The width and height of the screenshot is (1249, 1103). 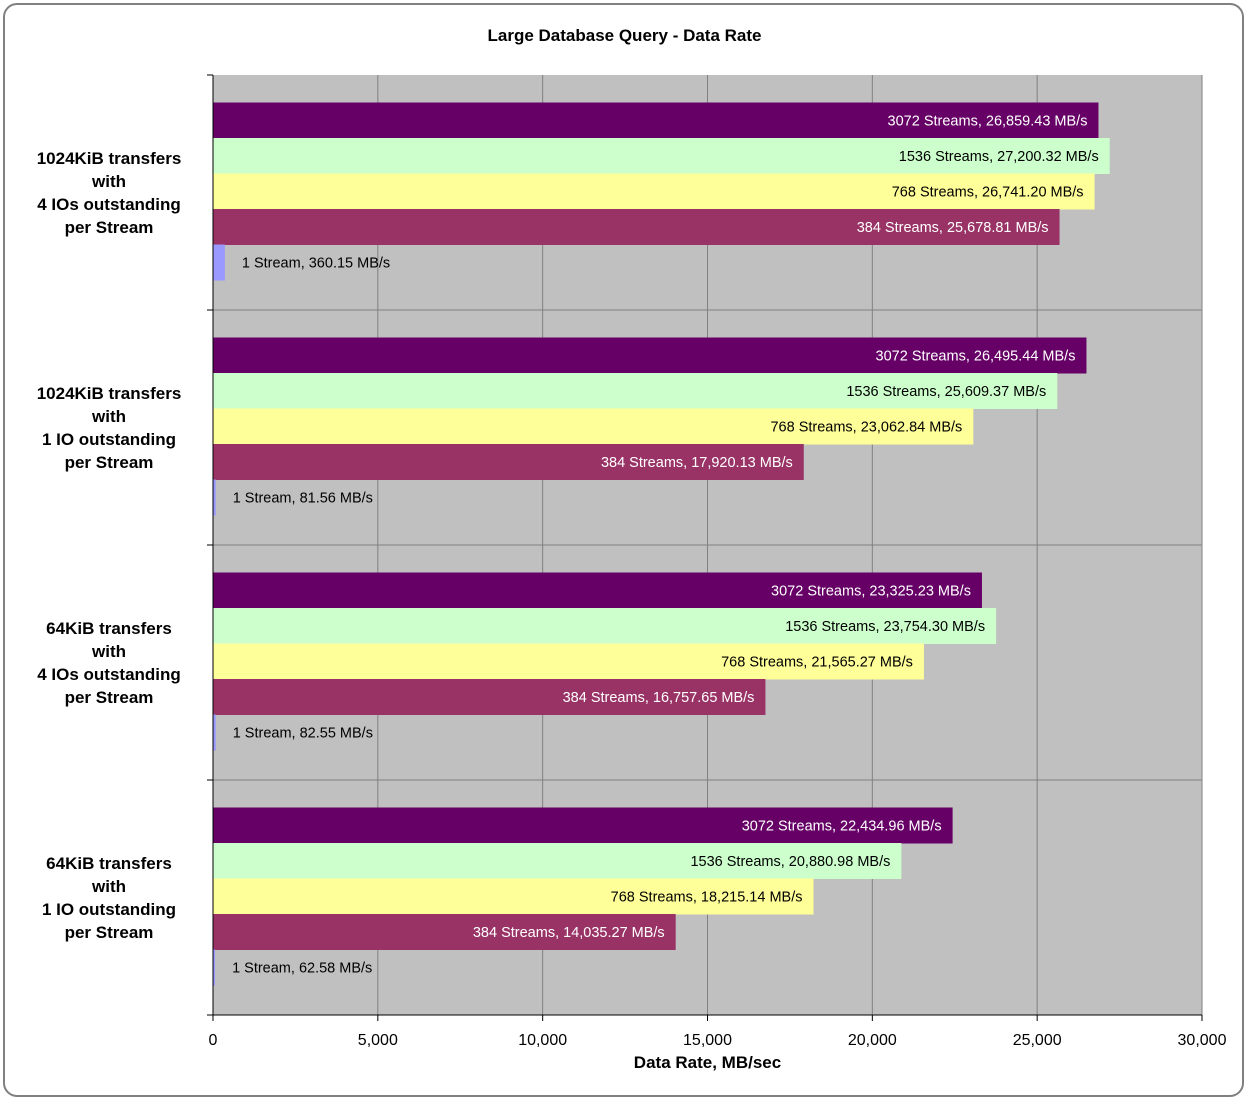 I want to click on x-tick-label: 30,000, so click(x=1202, y=1040).